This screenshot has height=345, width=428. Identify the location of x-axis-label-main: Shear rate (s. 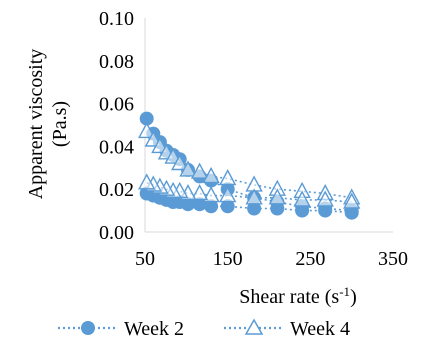
(289, 297).